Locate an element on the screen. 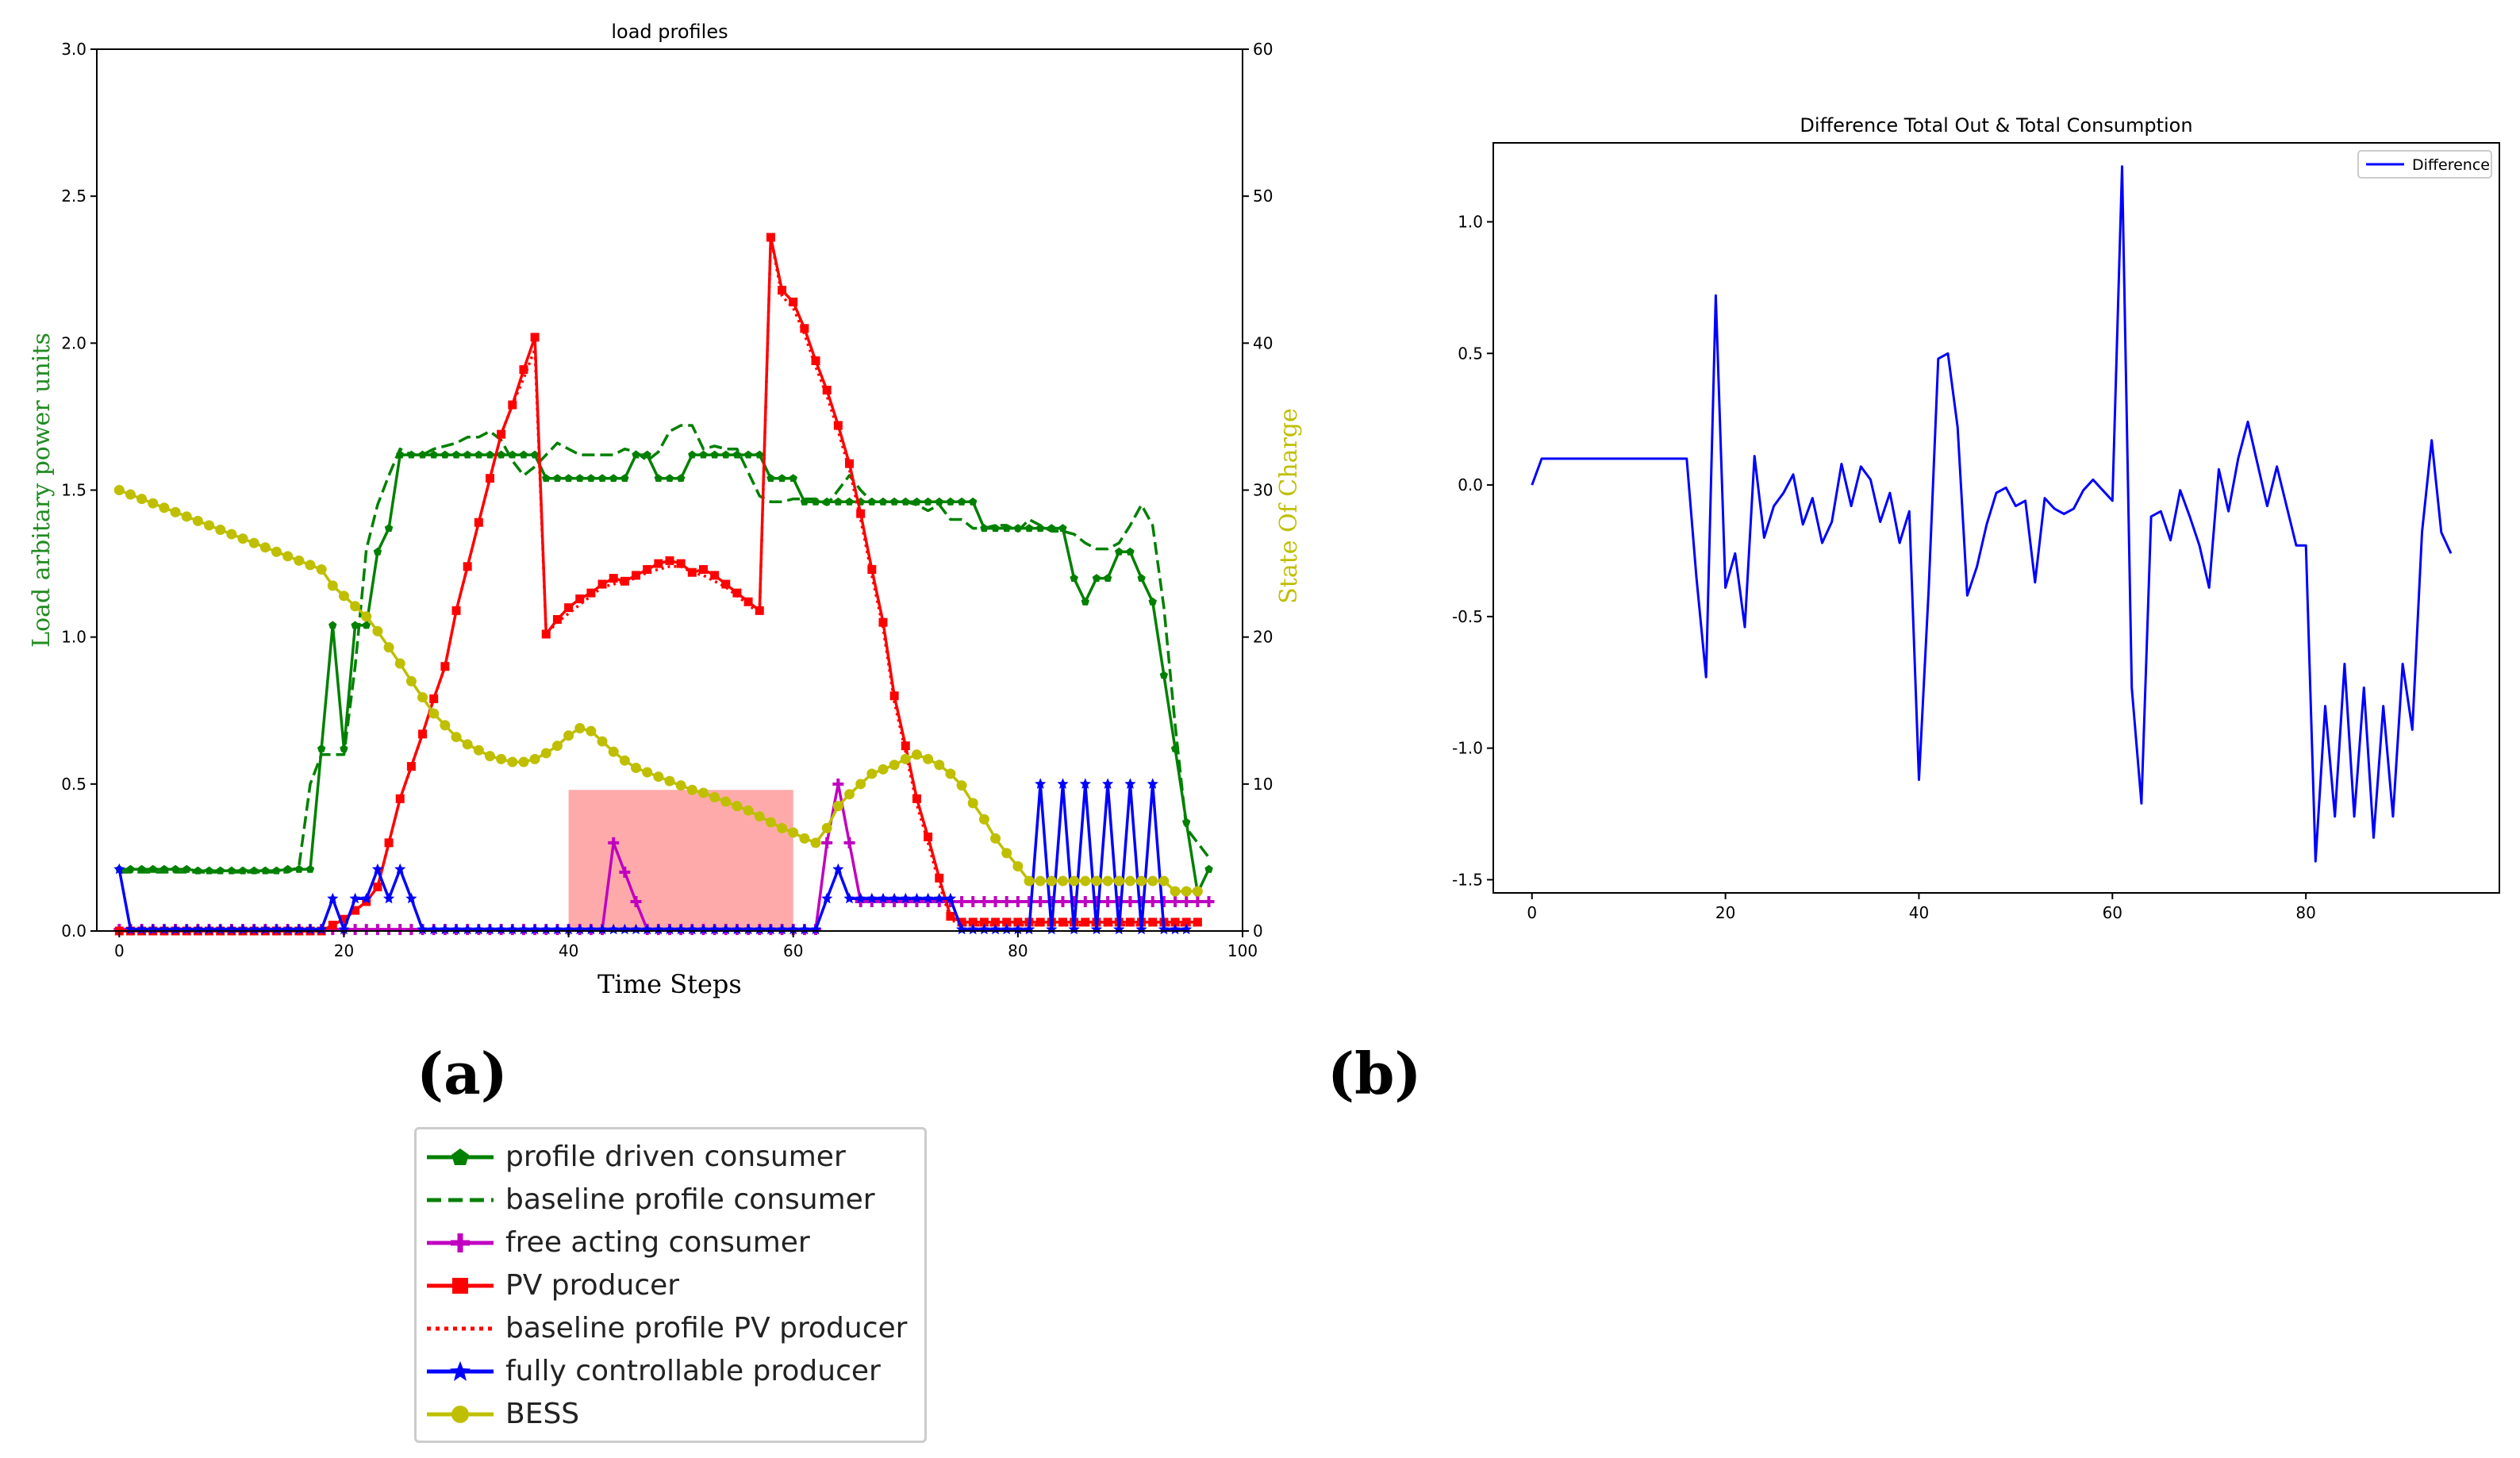  series-line is located at coordinates (664, 649).